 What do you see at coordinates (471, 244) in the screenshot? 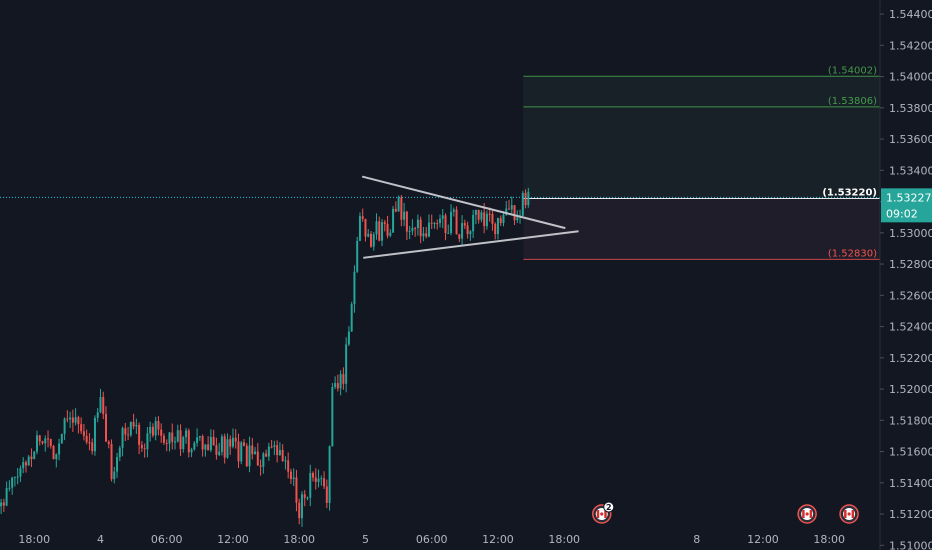
I see `triangle-lower-line` at bounding box center [471, 244].